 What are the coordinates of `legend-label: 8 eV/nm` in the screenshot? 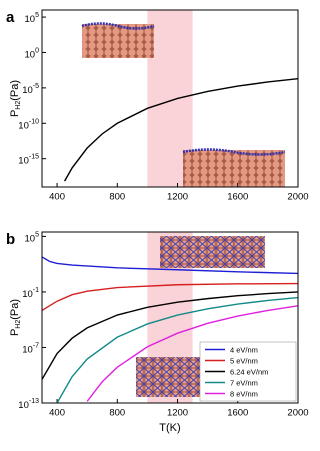 It's located at (244, 393).